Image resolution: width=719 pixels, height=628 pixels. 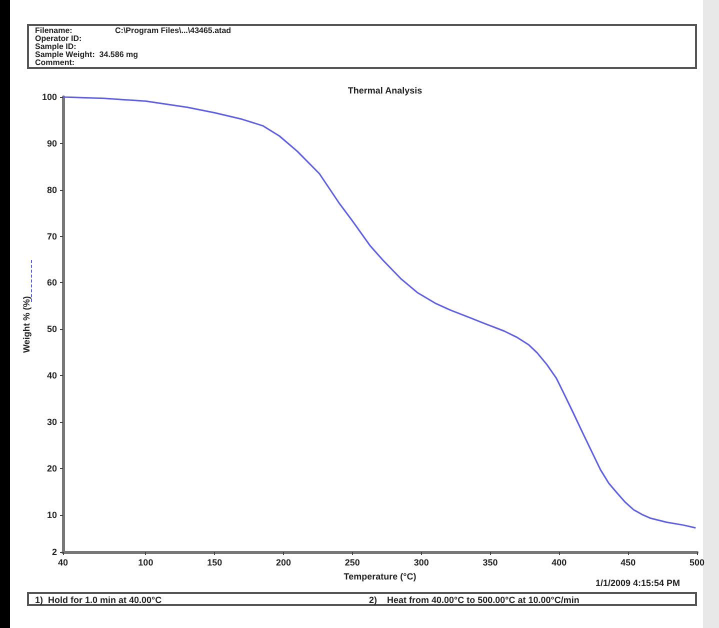 I want to click on x-tick-label: 100, so click(x=146, y=563).